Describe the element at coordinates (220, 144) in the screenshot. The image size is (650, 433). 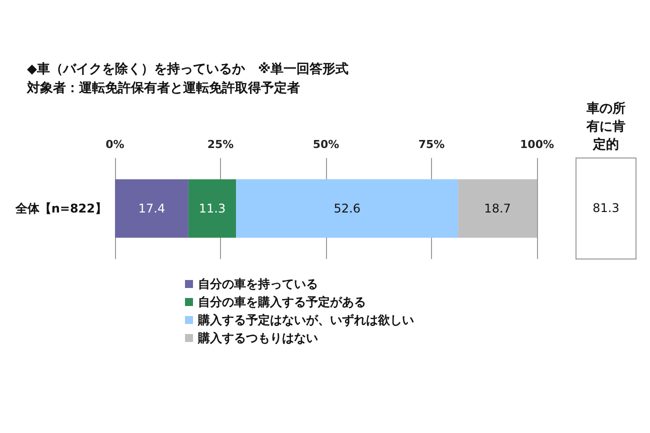
I see `x-tick-label: 25%` at that location.